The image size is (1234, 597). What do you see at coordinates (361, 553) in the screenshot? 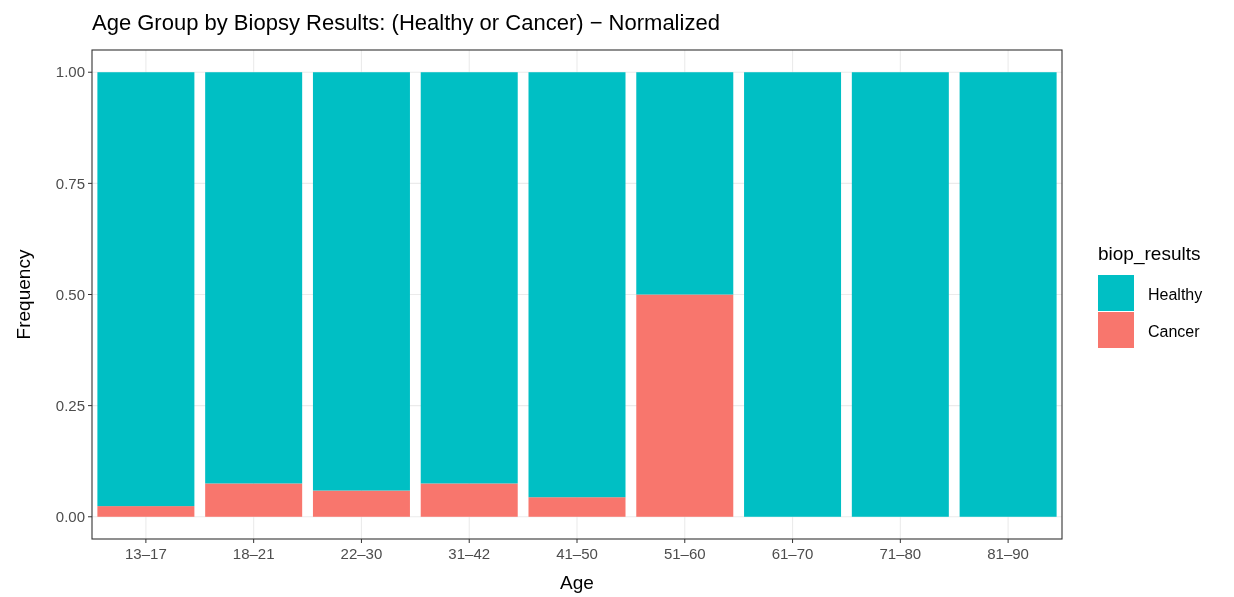
I see `x-tick-label: 22–30` at bounding box center [361, 553].